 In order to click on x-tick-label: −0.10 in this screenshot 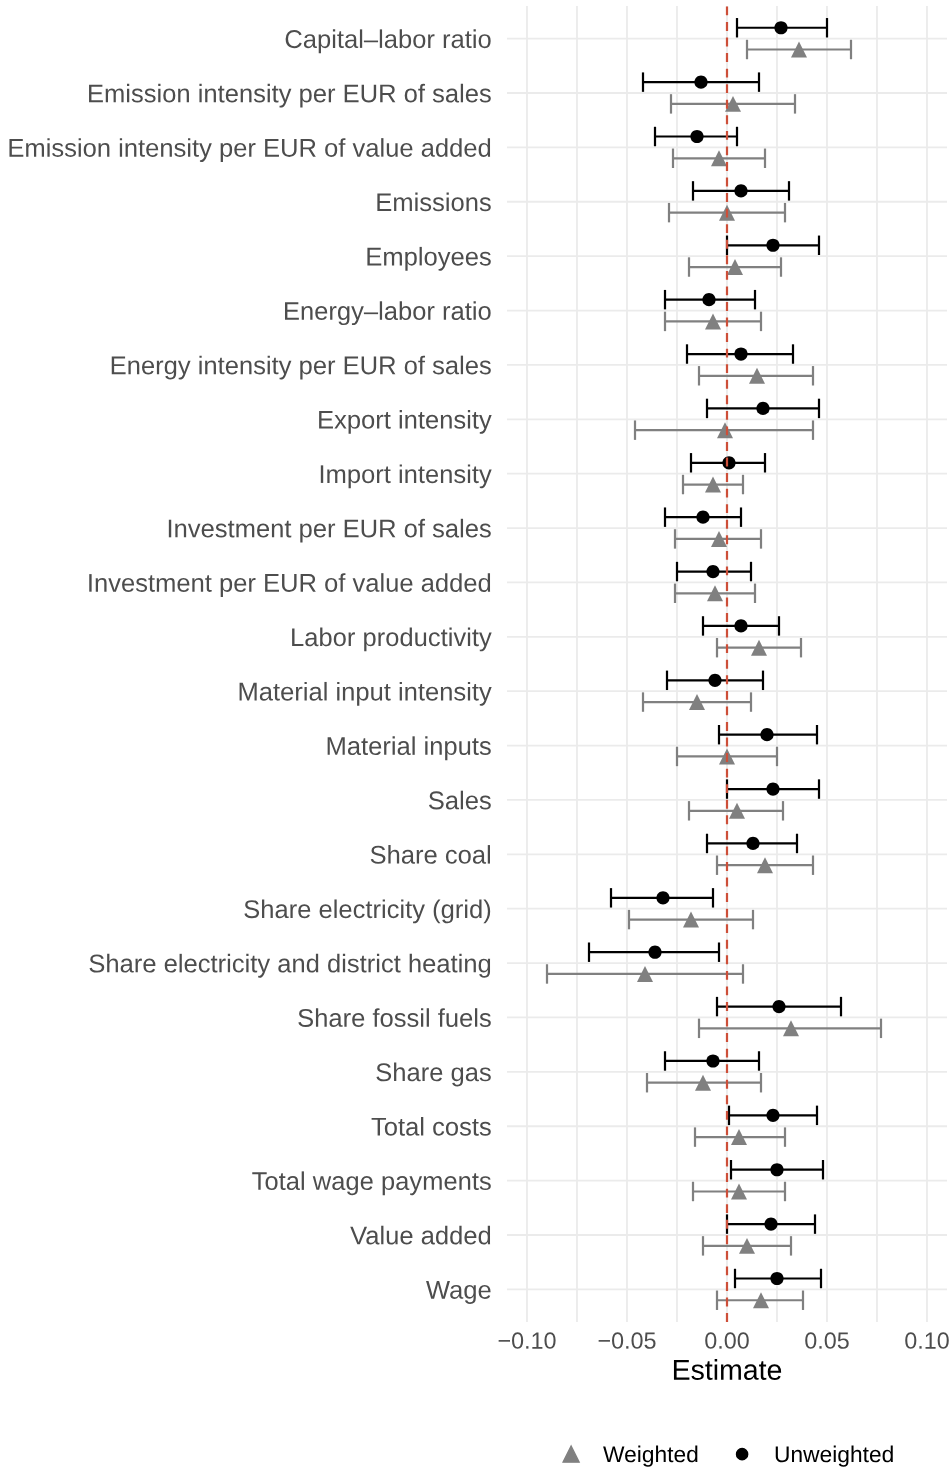, I will do `click(527, 1340)`.